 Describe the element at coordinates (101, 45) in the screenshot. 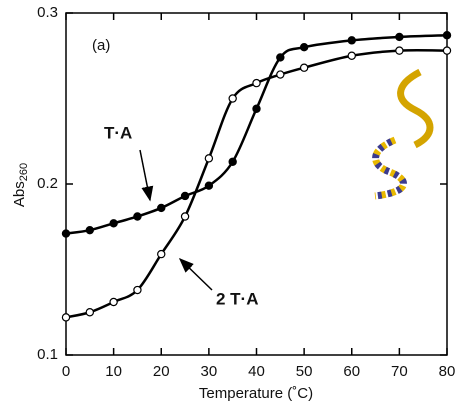

I see `panel-label: (a)` at that location.